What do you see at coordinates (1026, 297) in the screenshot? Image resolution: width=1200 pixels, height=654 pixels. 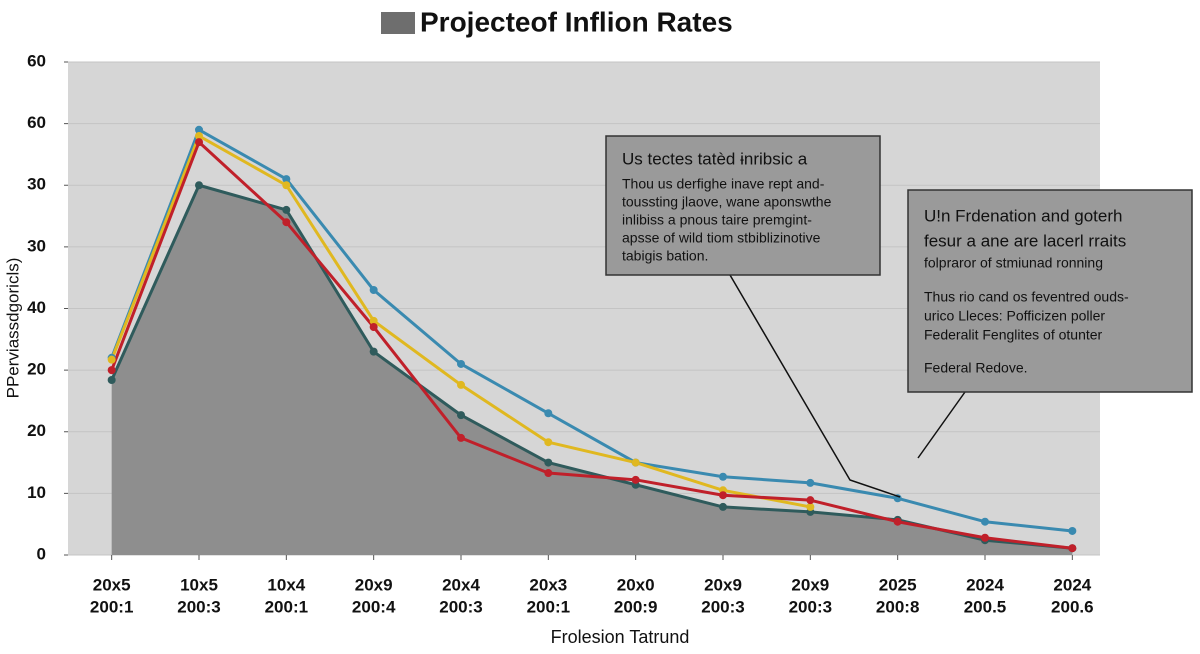 I see `annotation-text: Thus rio cand os feventred ouds-` at bounding box center [1026, 297].